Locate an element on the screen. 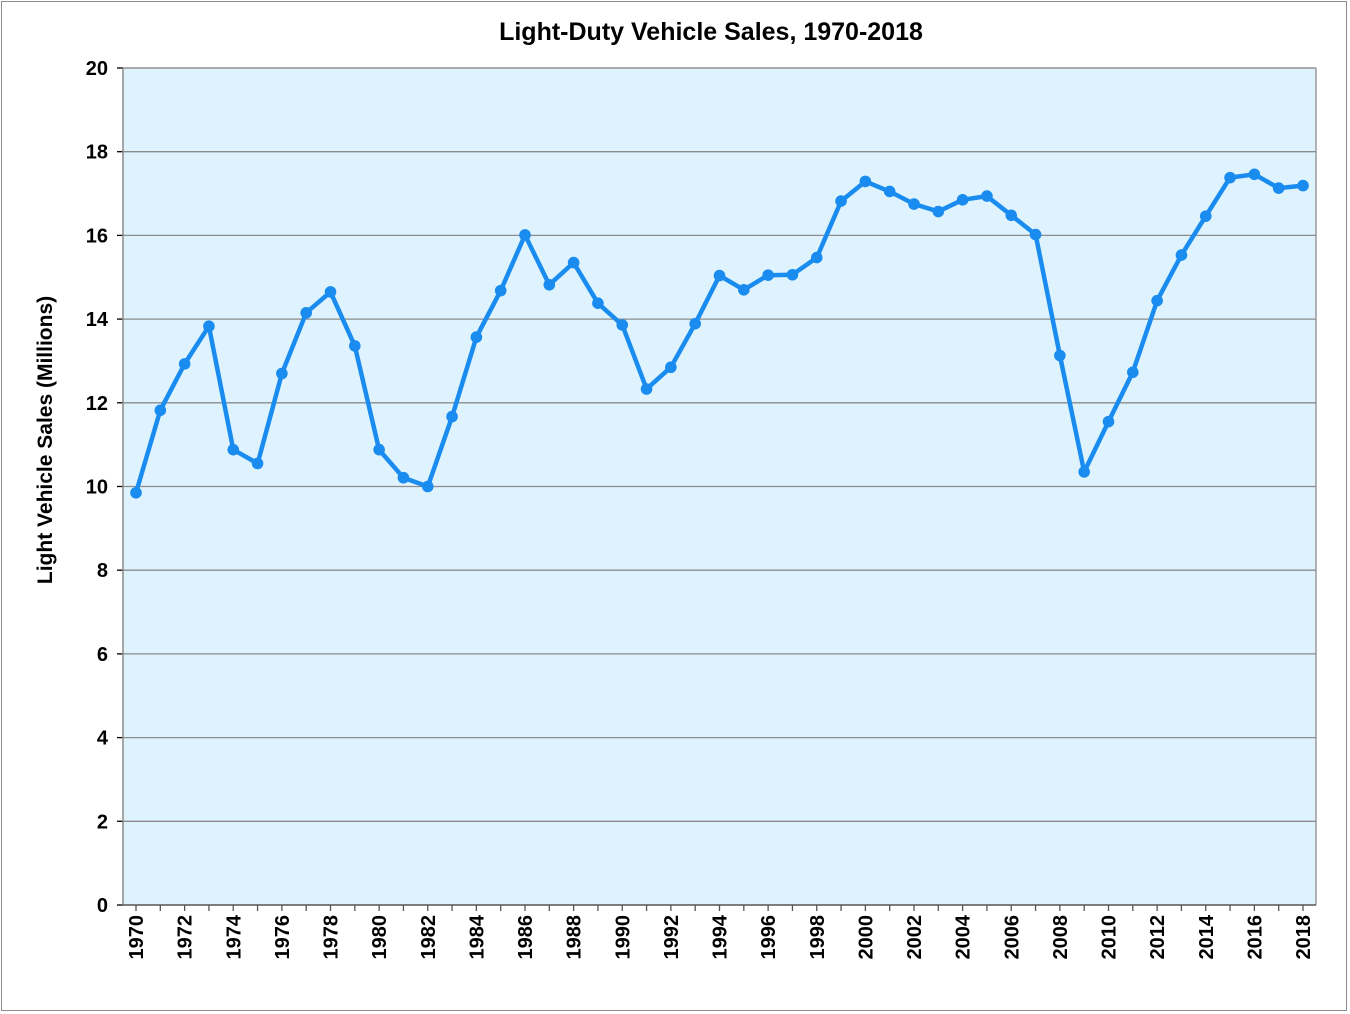 The height and width of the screenshot is (1014, 1350). x-tick-label: 1984 is located at coordinates (477, 936).